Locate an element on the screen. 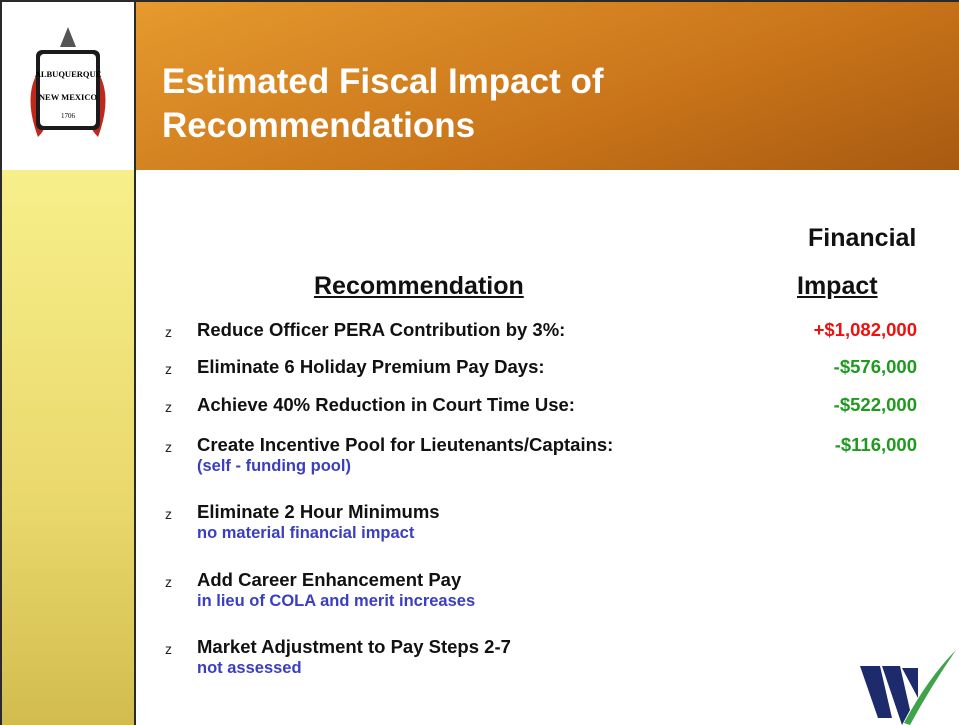 The width and height of the screenshot is (959, 725). slide-title: Recommendations is located at coordinates (319, 125).